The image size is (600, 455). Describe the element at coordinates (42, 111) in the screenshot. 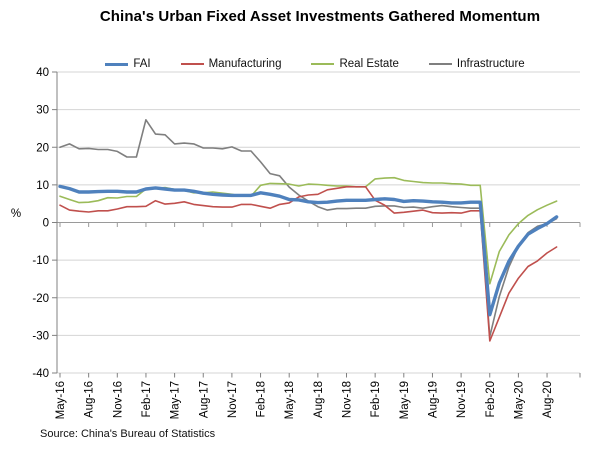

I see `y-axis-label: 30` at that location.